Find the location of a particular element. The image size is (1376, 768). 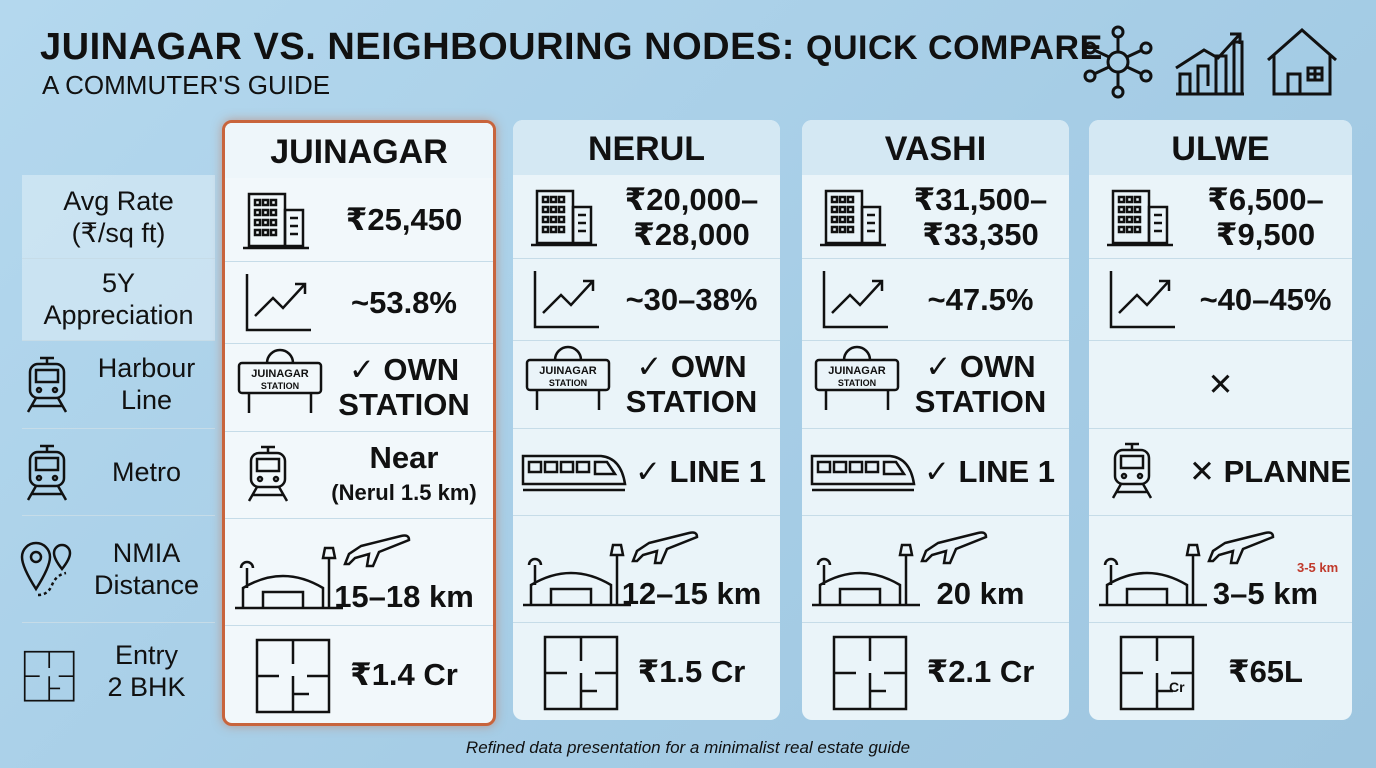

cell-line: ₹1.5 Cr is located at coordinates (691, 671).